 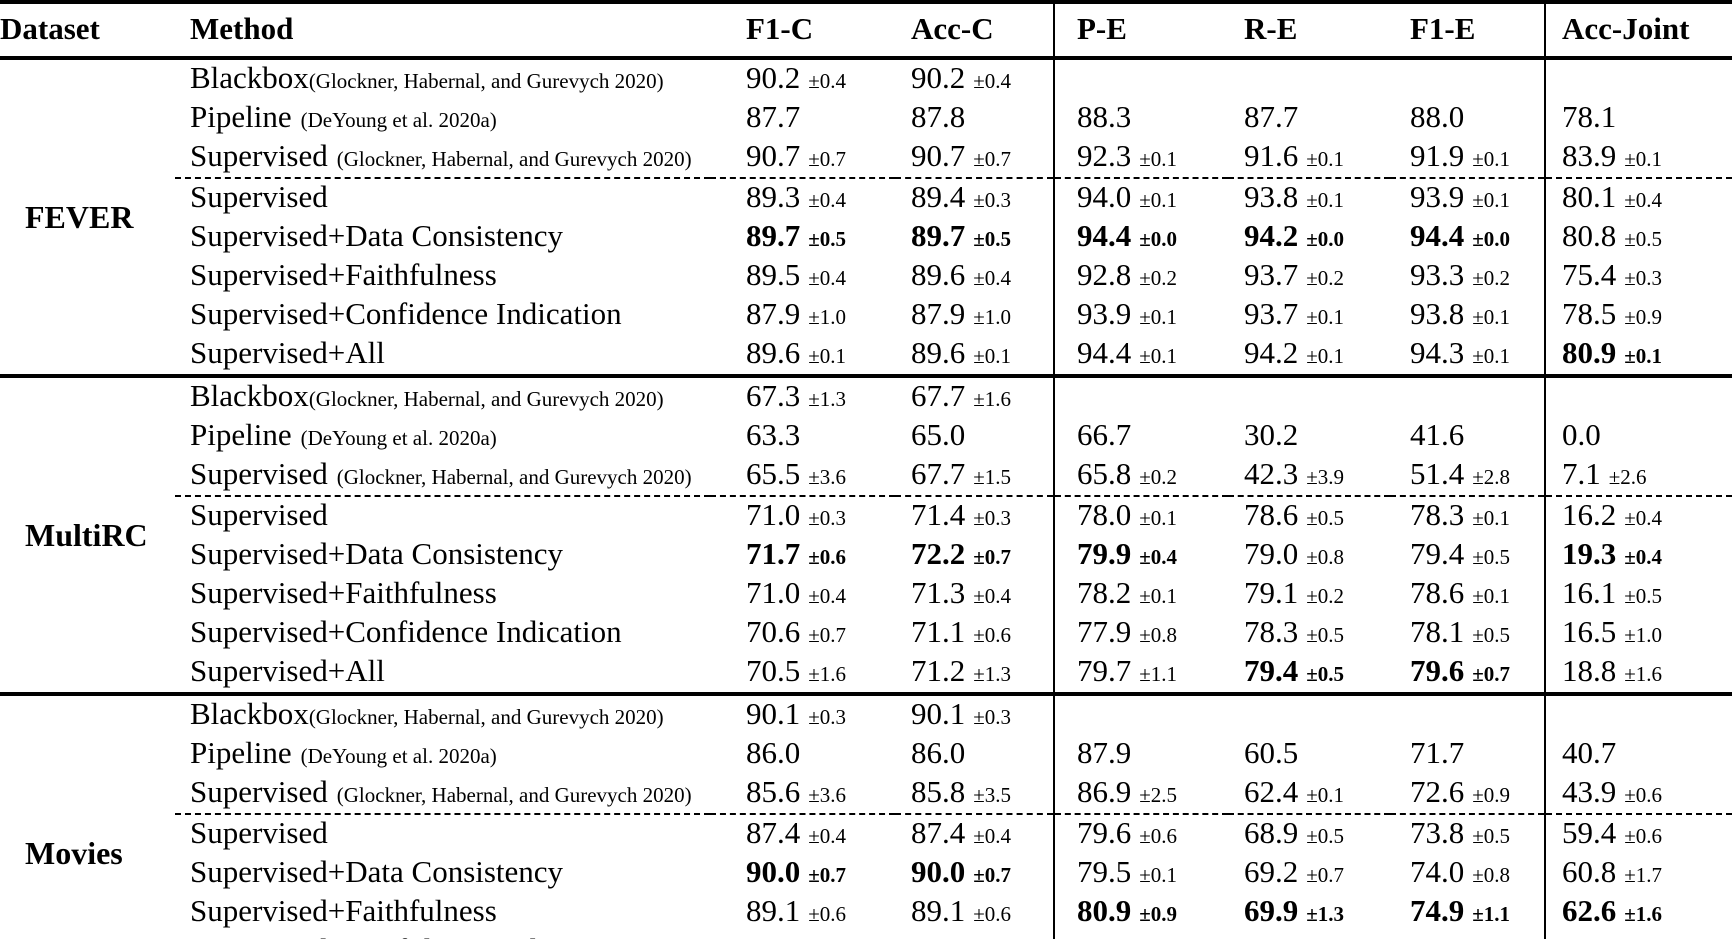 I want to click on metric-value: 19.3, so click(x=1589, y=553).